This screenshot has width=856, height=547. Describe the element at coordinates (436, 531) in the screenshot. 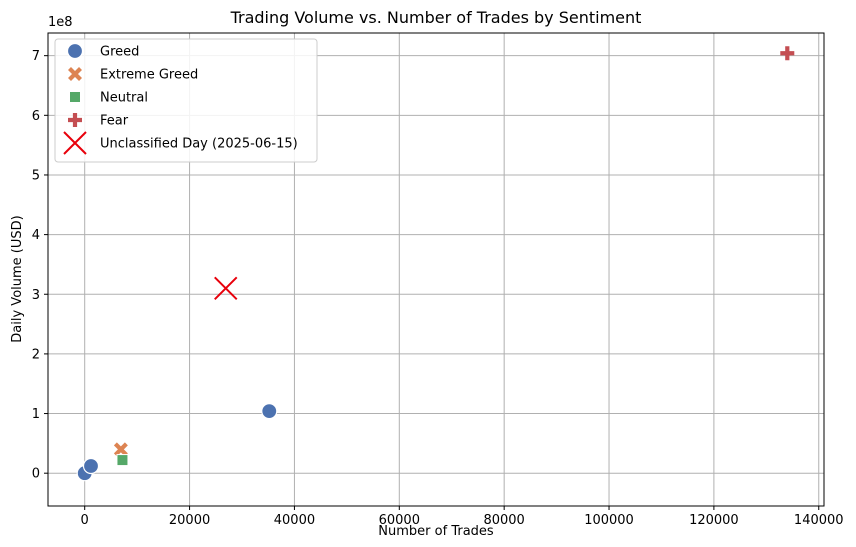

I see `x-axis-label: Number of Trades` at that location.